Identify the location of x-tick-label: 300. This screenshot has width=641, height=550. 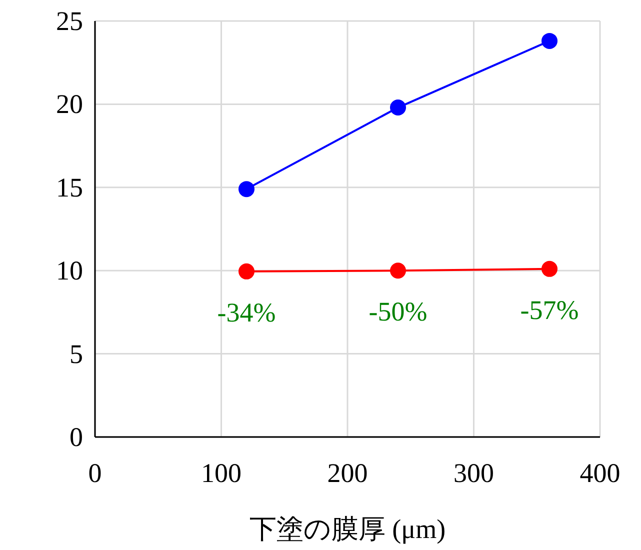
(474, 473).